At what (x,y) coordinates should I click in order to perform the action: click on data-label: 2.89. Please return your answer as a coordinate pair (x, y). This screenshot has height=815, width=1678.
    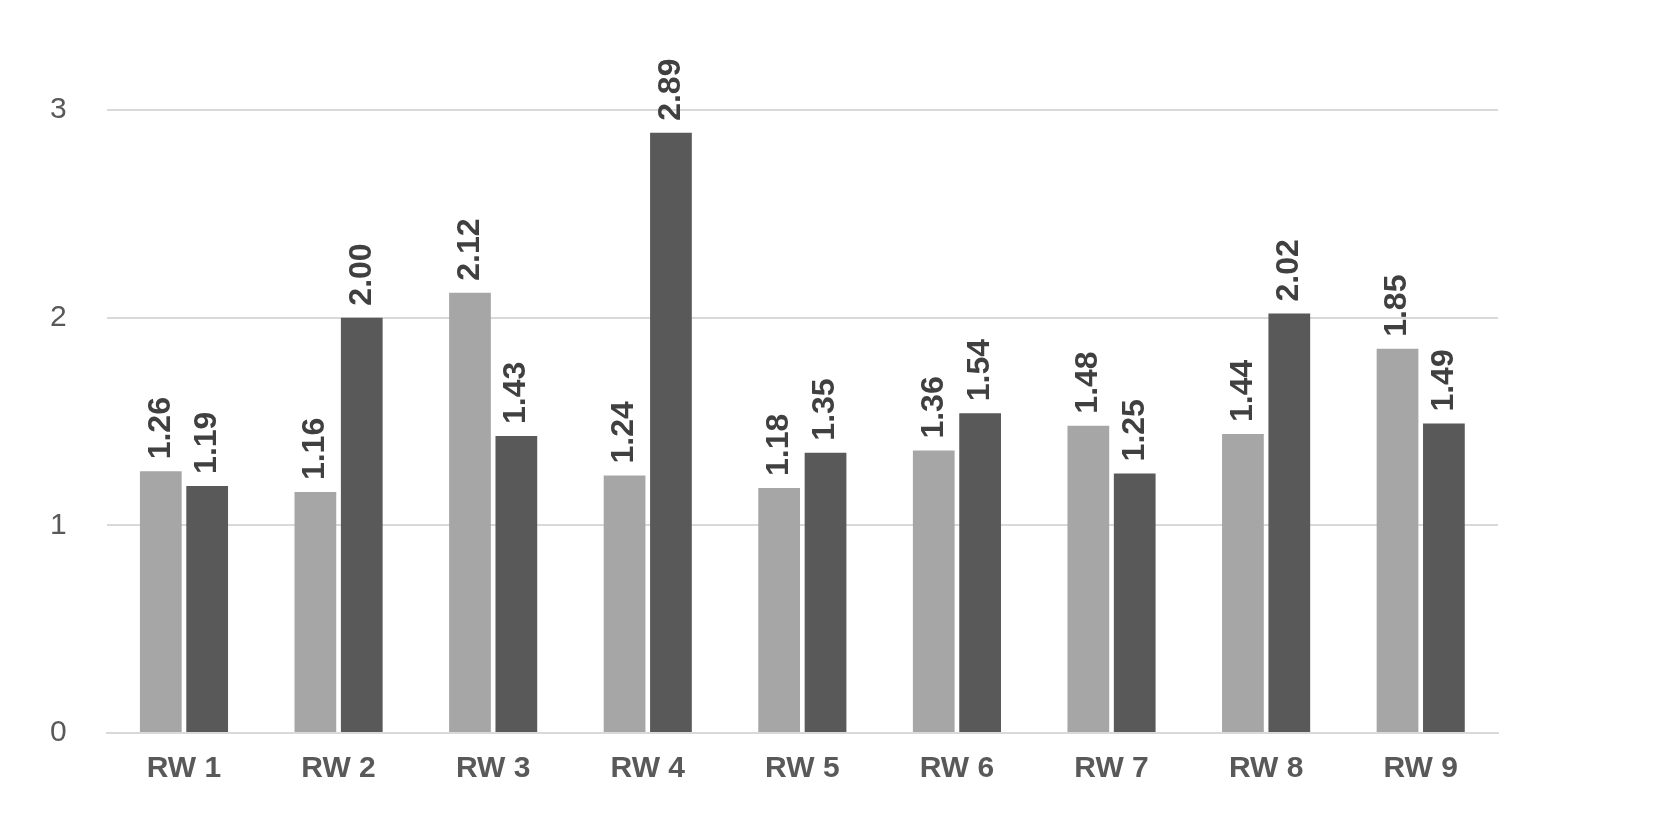
    Looking at the image, I should click on (668, 89).